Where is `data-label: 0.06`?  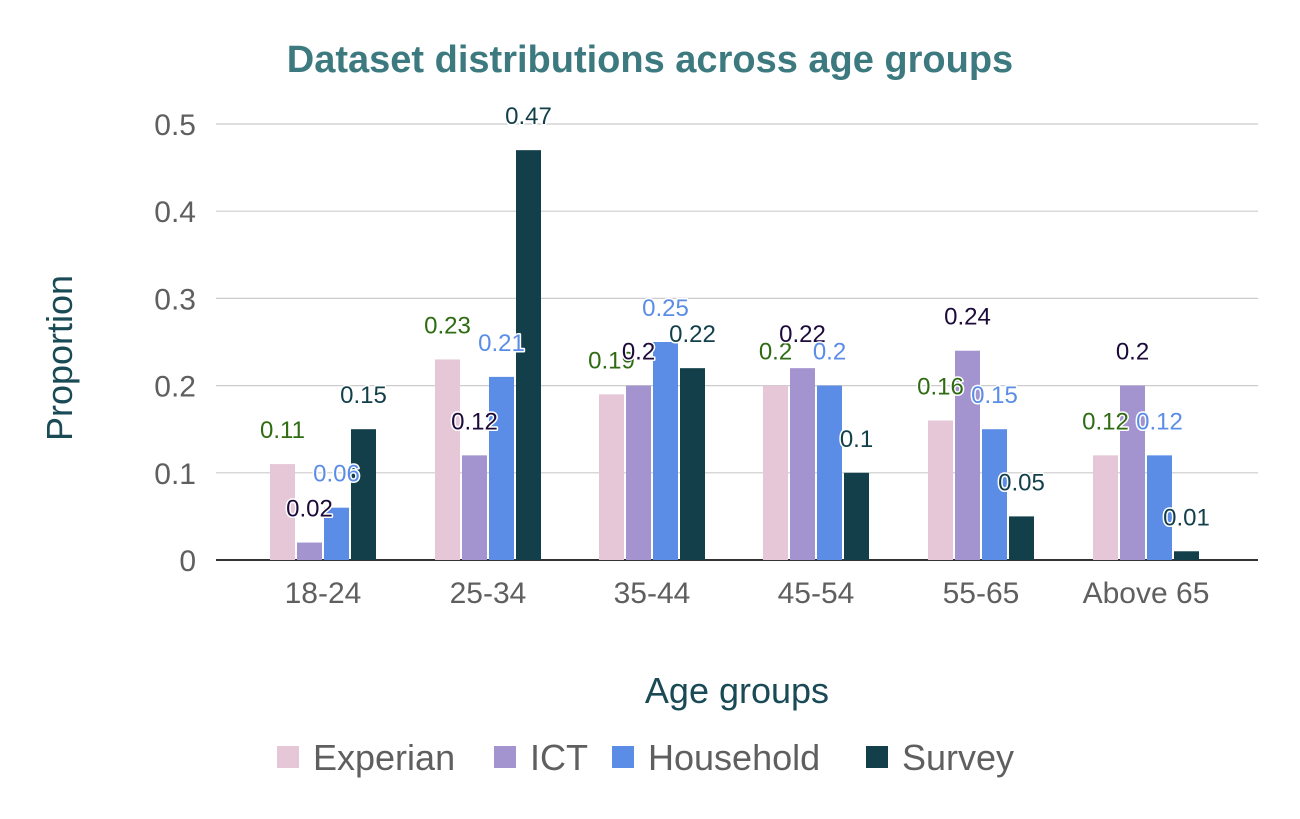 data-label: 0.06 is located at coordinates (336, 474).